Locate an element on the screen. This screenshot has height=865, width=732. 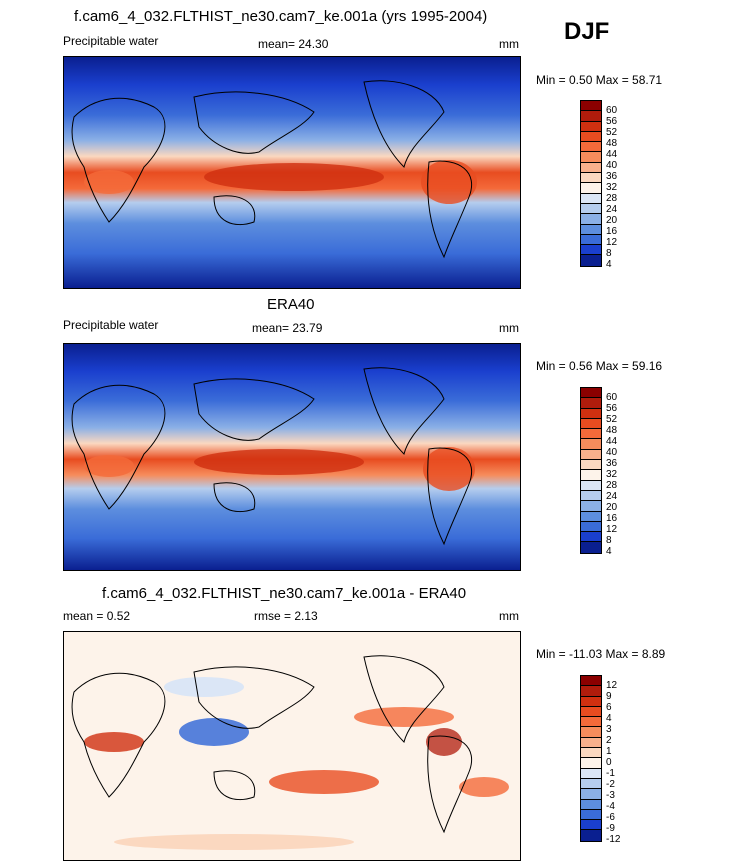
panel2-tick: 12 is located at coordinates (612, 529).